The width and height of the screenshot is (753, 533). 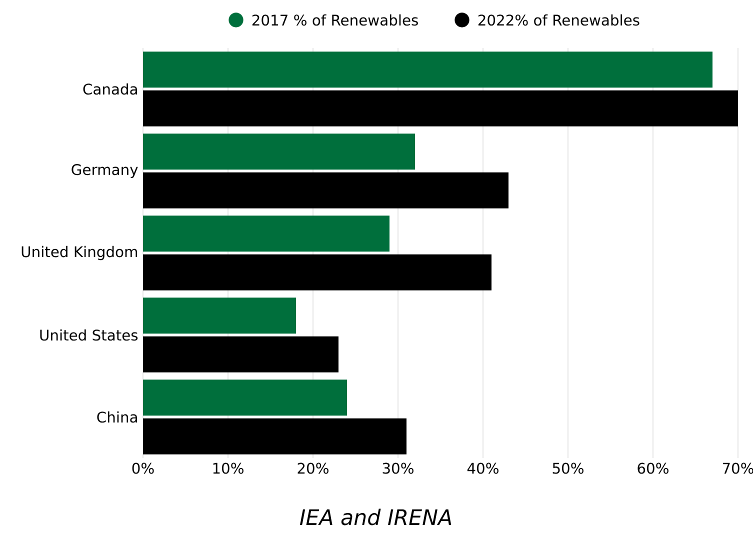 What do you see at coordinates (105, 171) in the screenshot?
I see `y-tick-label: Germany` at bounding box center [105, 171].